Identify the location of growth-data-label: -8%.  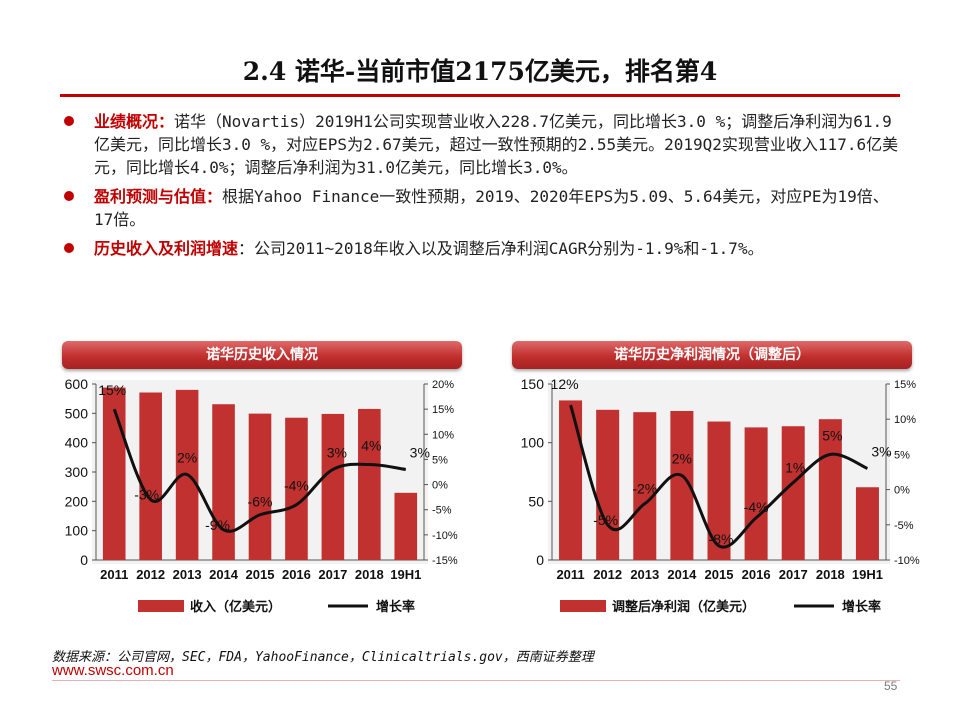
(721, 539).